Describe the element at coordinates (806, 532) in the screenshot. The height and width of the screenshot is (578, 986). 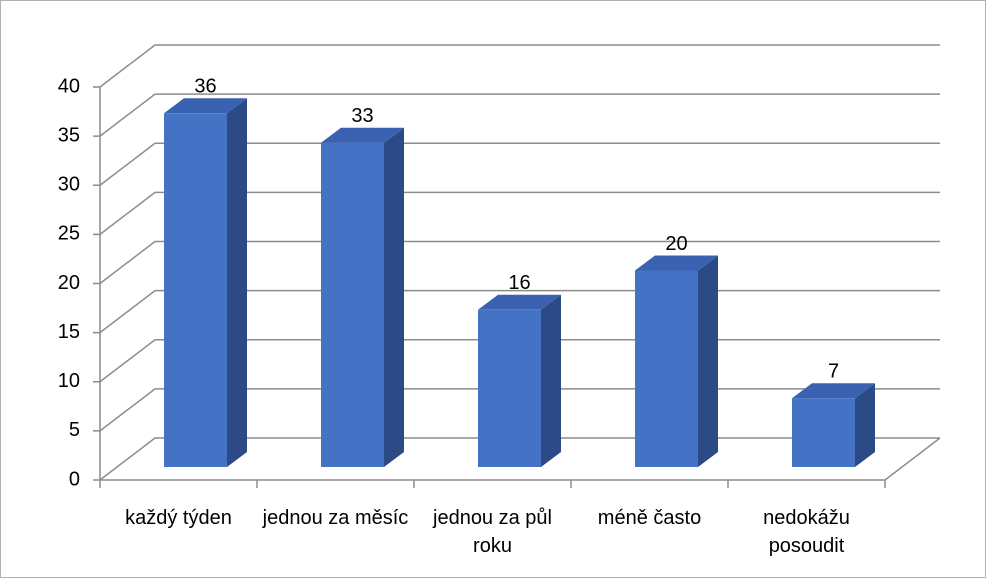
I see `x-tick-label: nedokážu posoudit` at that location.